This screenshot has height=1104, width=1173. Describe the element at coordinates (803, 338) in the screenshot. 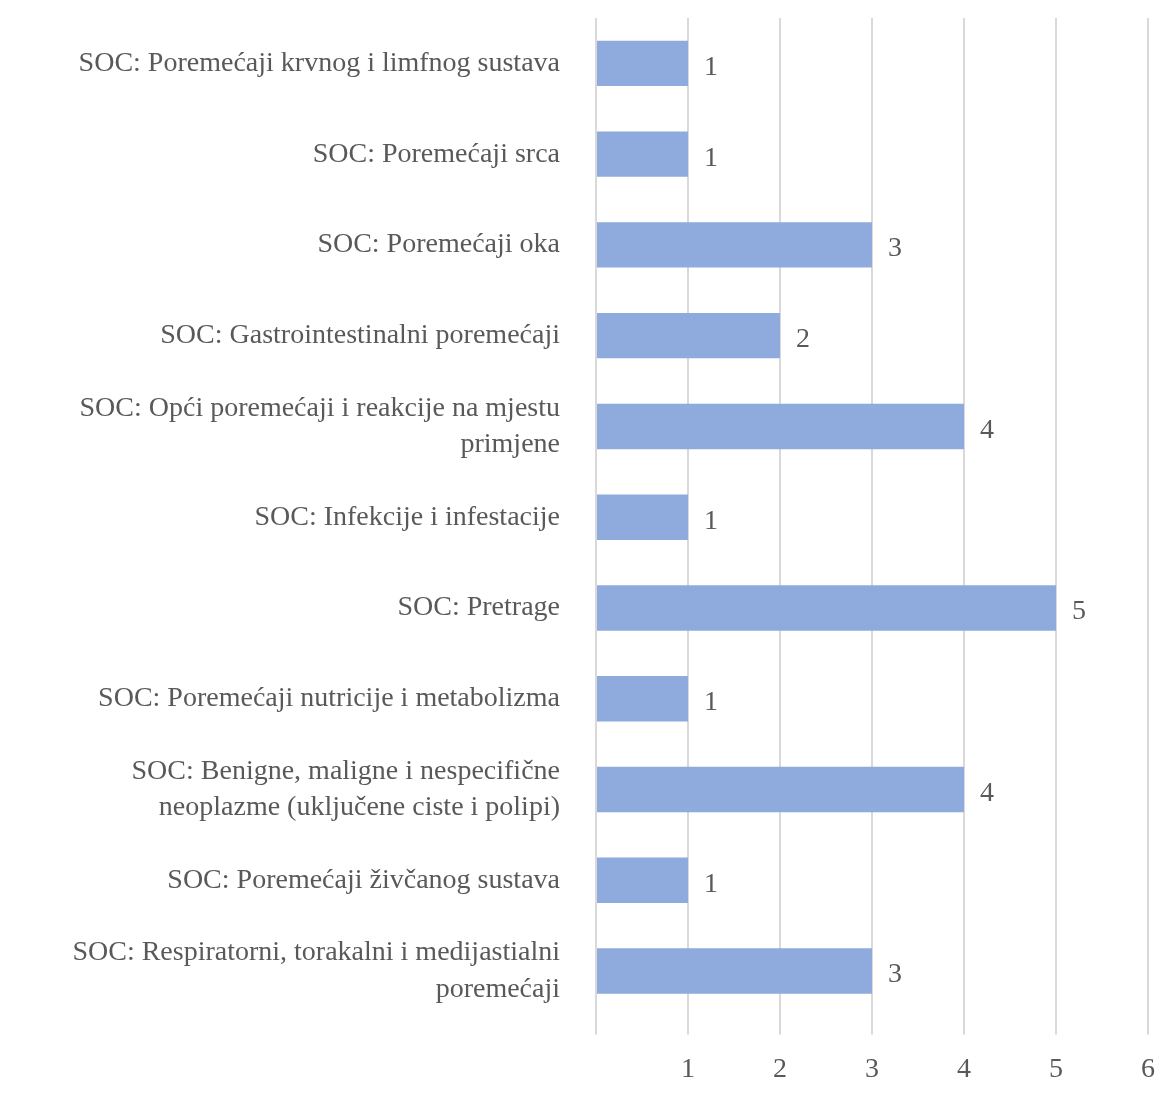

I see `data-label: 2` at that location.